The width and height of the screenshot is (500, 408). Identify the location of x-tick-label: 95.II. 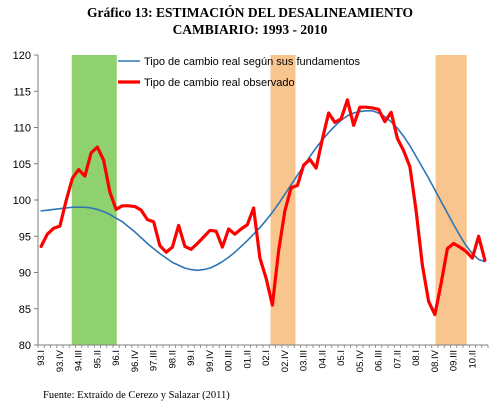
(97, 359).